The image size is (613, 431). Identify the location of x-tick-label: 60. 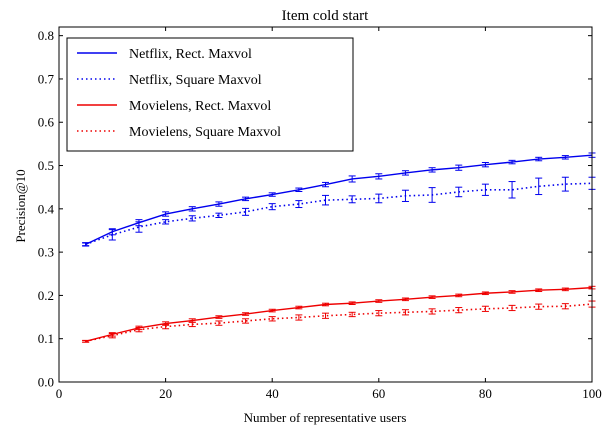
(378, 393).